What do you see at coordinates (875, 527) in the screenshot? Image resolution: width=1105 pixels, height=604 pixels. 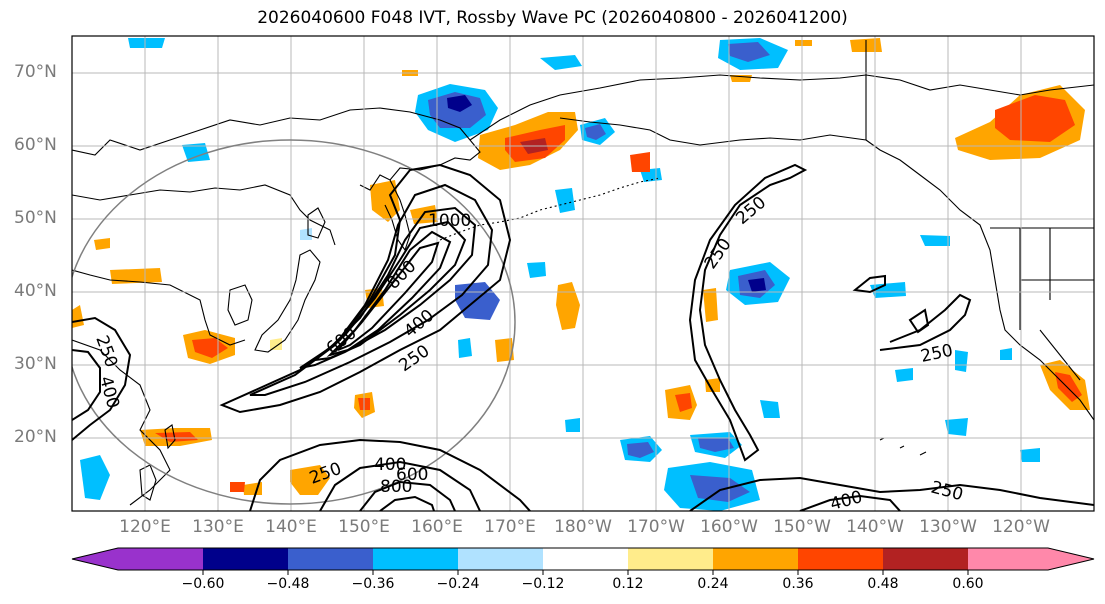 I see `lon-label: 140°W` at bounding box center [875, 527].